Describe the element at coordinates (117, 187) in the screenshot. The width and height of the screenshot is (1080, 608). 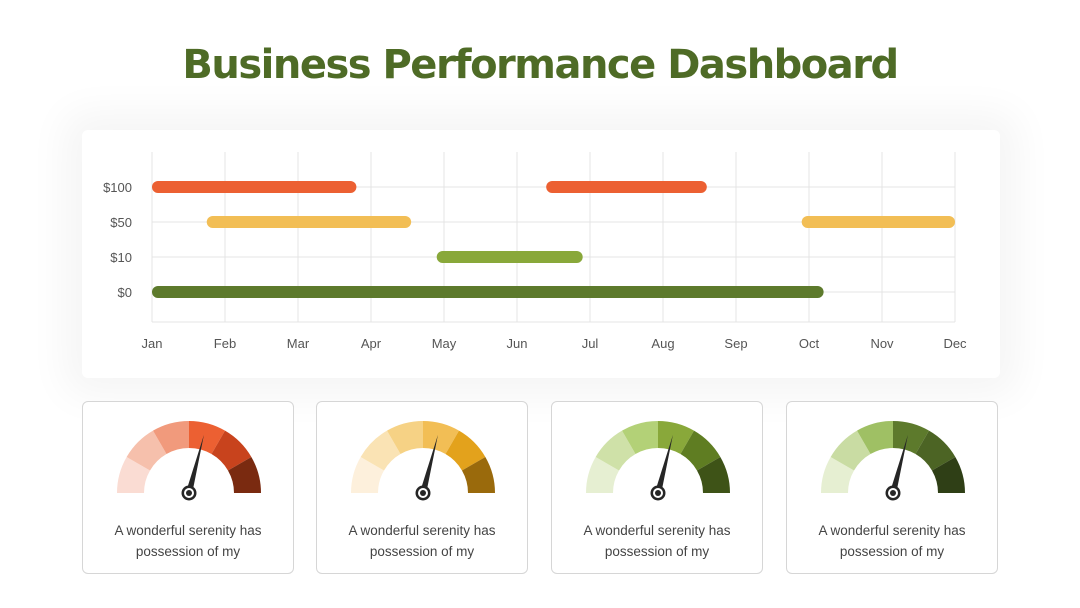
I see `y-tick-label: $100` at that location.